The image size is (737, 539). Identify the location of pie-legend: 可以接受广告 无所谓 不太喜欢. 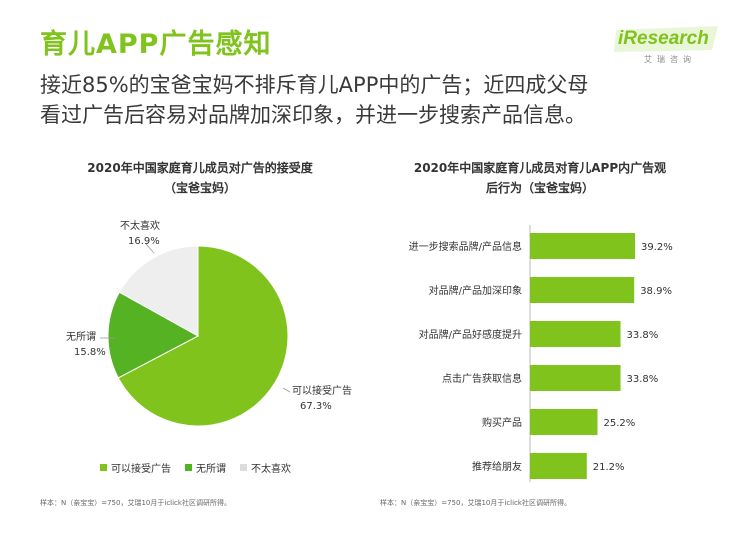
(195, 467).